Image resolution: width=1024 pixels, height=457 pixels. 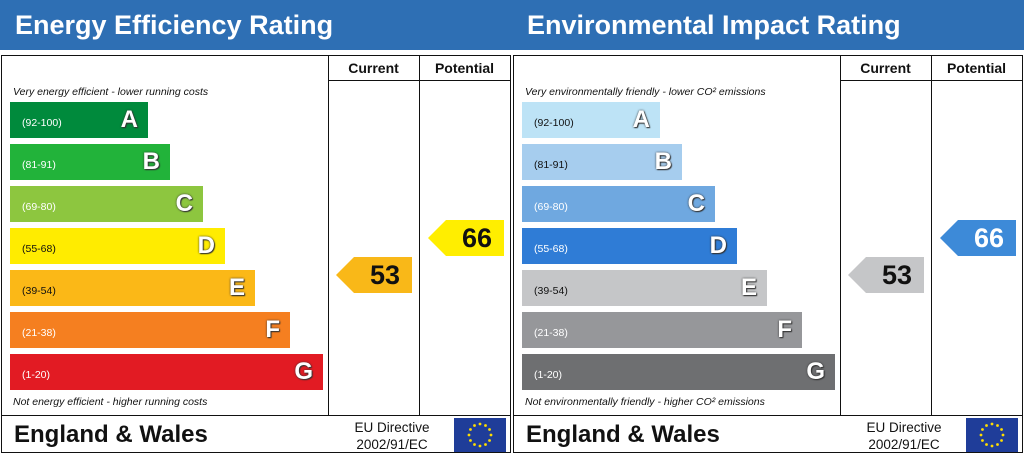 I want to click on band-range: (21-38), so click(x=551, y=333).